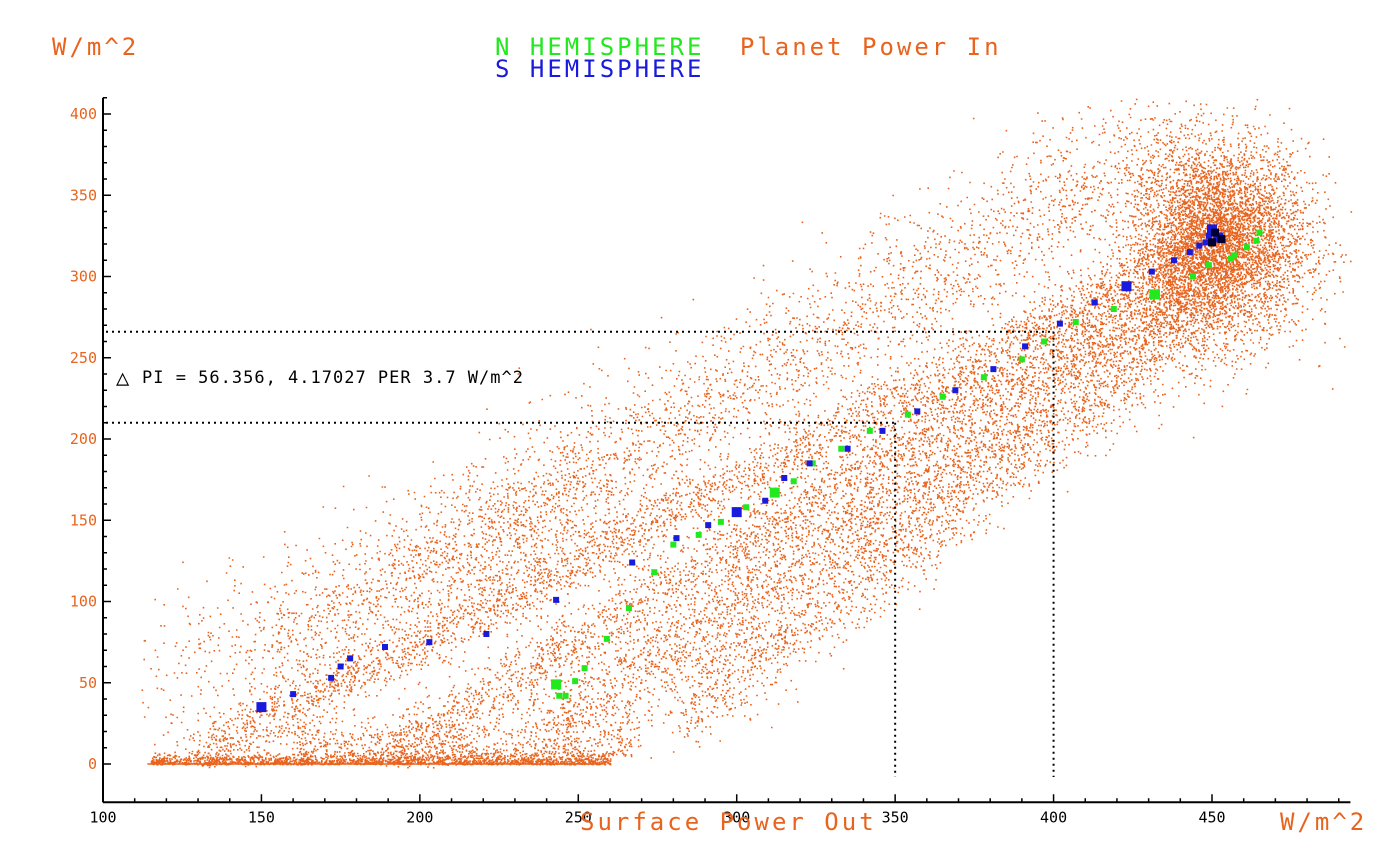 The height and width of the screenshot is (863, 1400). Describe the element at coordinates (578, 817) in the screenshot. I see `x-tick-label: 250` at that location.